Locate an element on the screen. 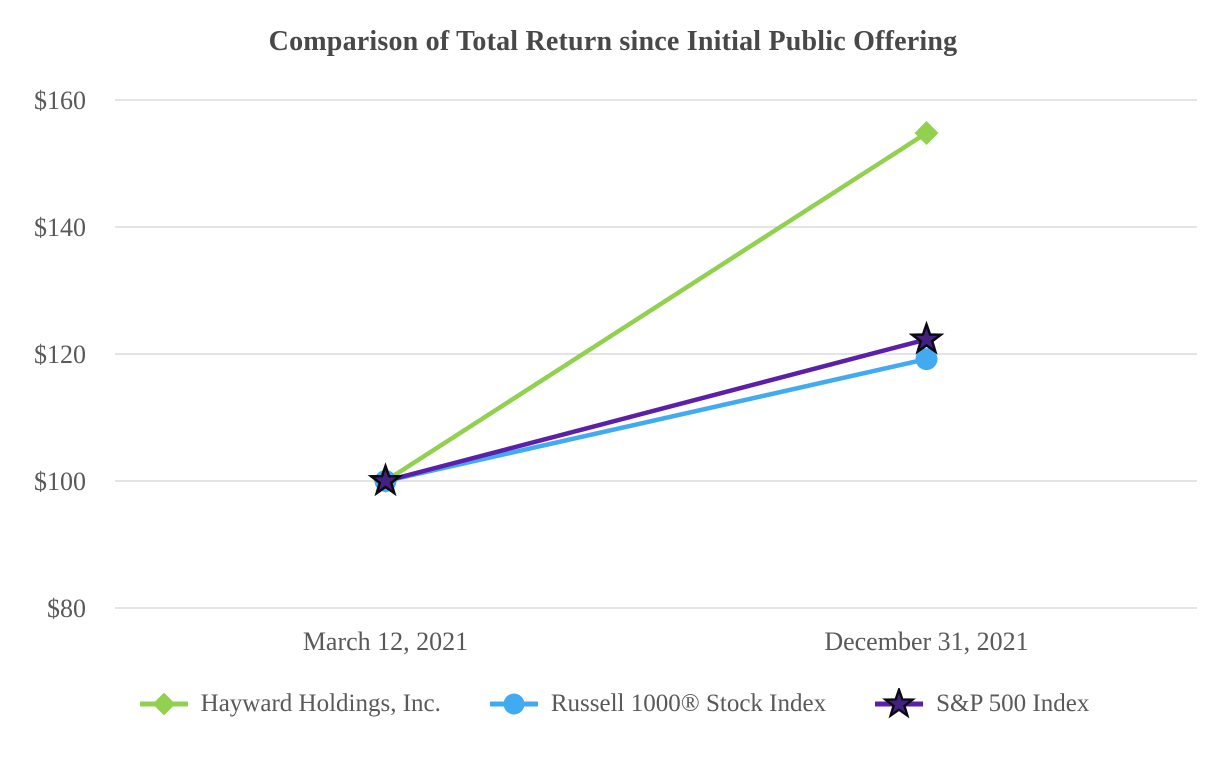 The height and width of the screenshot is (760, 1226). legend-label-russell: Russell 1000® Stock Index is located at coordinates (688, 703).